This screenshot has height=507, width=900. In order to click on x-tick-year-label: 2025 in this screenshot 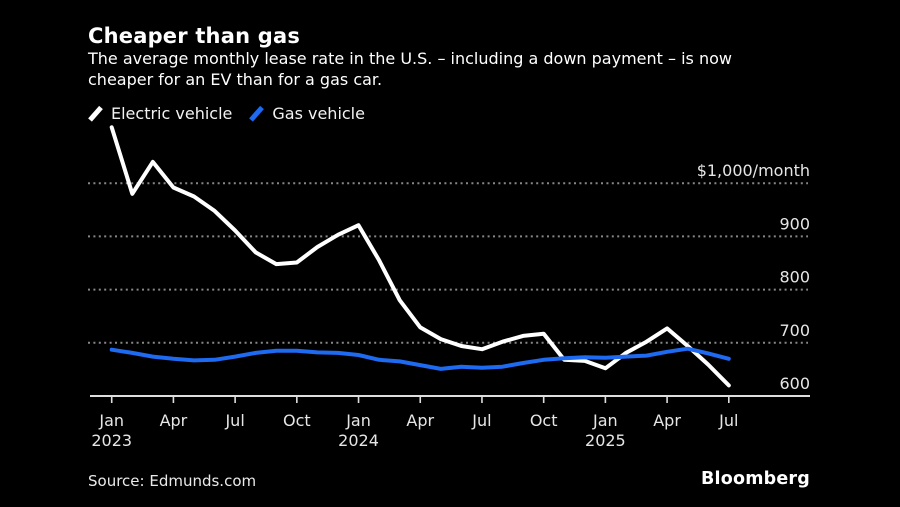, I will do `click(605, 440)`.